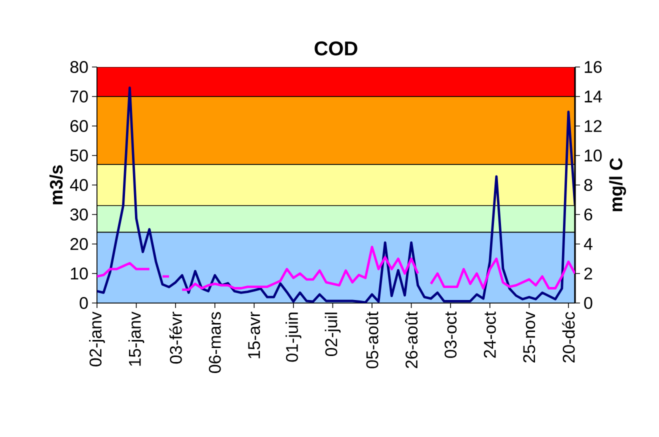 Image resolution: width=659 pixels, height=437 pixels. I want to click on x-tick-label: 06-mars, so click(214, 342).